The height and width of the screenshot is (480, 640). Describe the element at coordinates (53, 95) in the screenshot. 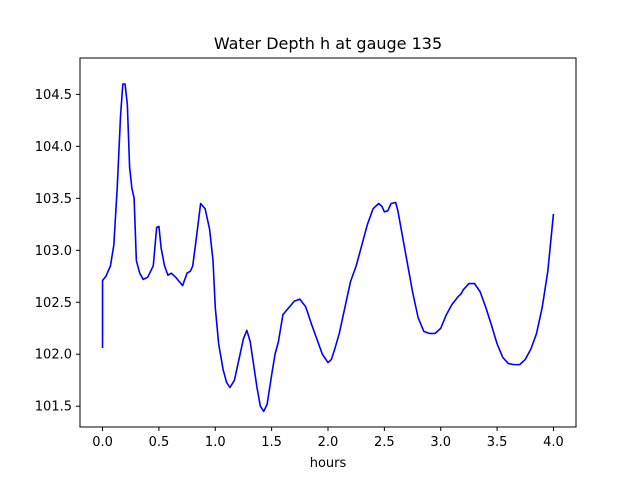

I see `y-tick-label: 104.5` at that location.